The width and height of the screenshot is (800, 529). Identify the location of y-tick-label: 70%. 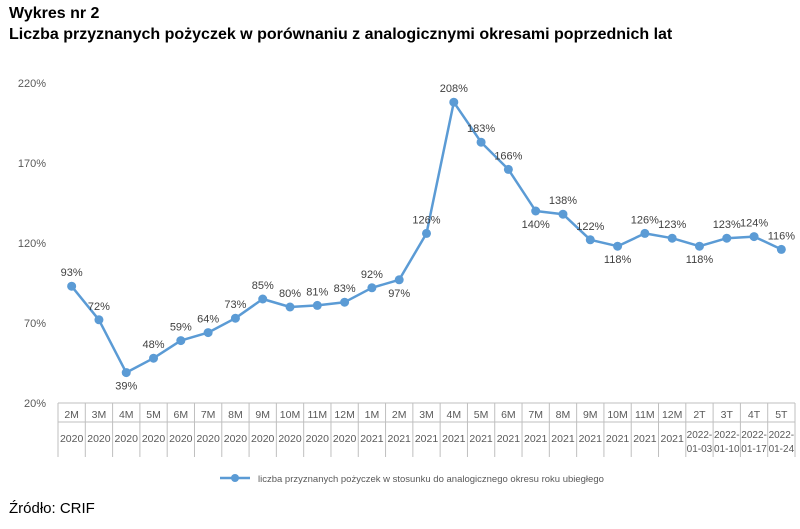
(35, 324).